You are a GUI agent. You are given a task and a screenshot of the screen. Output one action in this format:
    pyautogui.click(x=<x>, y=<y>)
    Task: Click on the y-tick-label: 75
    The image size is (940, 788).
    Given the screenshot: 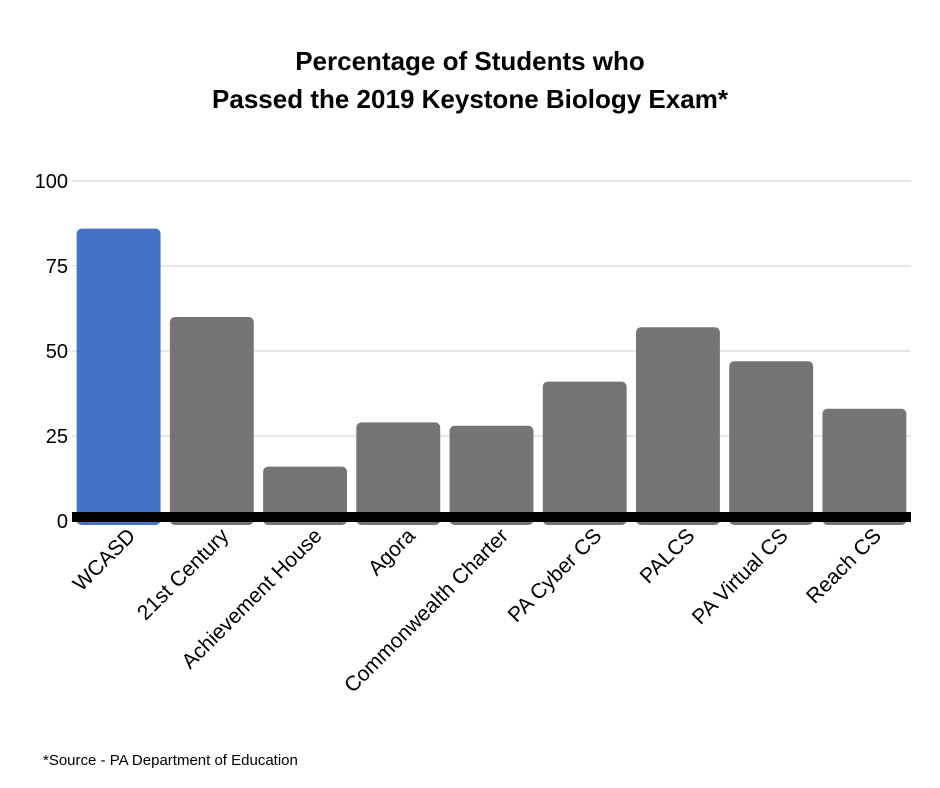 What is the action you would take?
    pyautogui.click(x=57, y=267)
    